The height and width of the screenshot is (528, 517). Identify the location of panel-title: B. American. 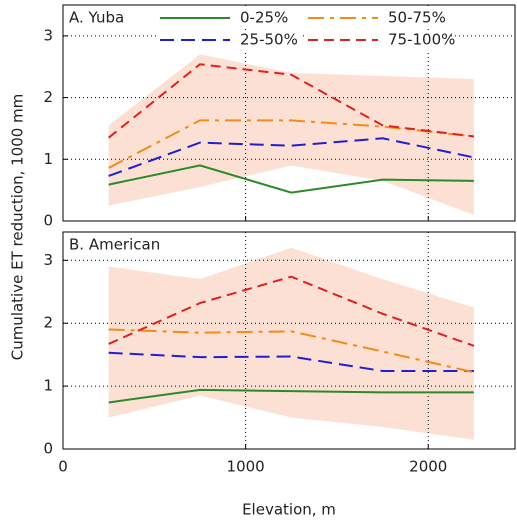
(114, 245).